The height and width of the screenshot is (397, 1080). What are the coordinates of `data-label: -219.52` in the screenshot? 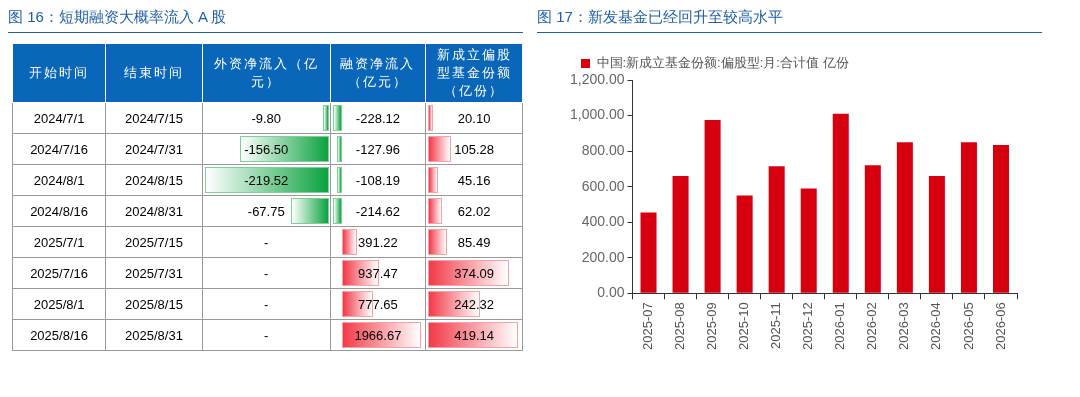 It's located at (266, 180).